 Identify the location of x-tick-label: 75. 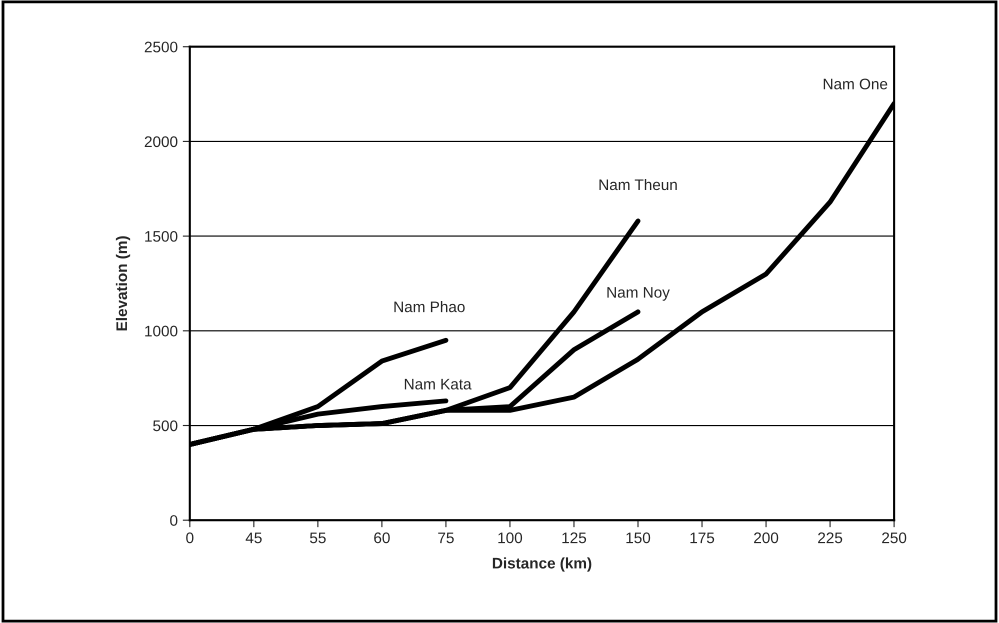
(446, 538).